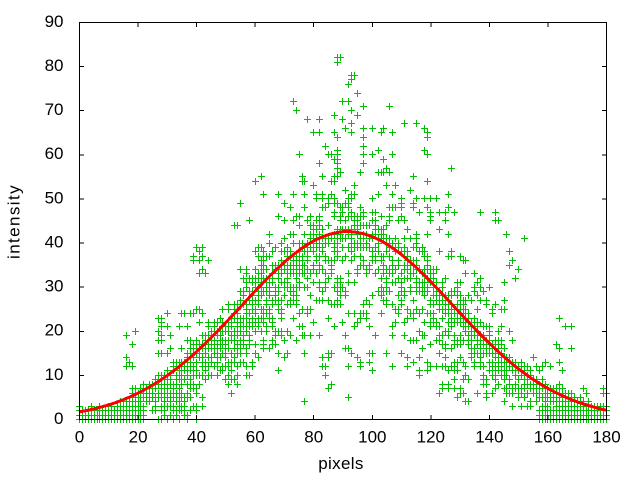 The image size is (640, 480). Describe the element at coordinates (489, 437) in the screenshot. I see `svg-text: 140` at that location.